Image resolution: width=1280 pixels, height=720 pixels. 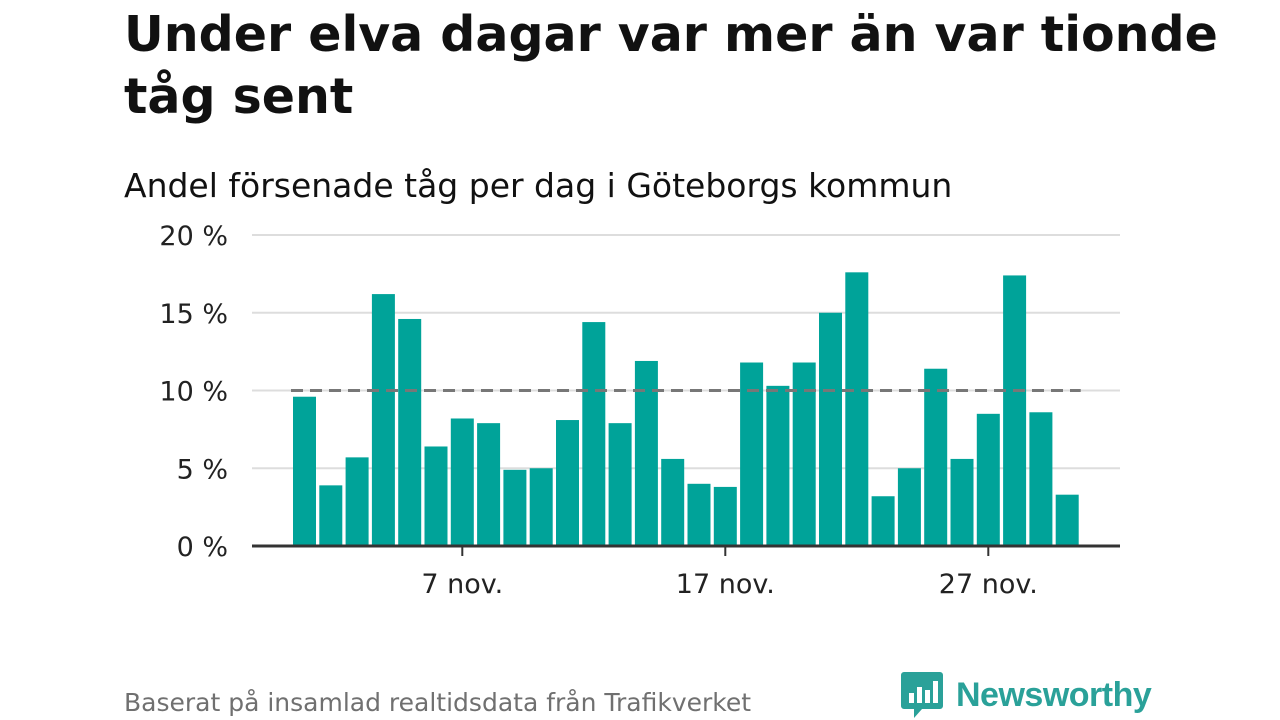 I want to click on y-tick-label: 15 %, so click(x=193, y=314).